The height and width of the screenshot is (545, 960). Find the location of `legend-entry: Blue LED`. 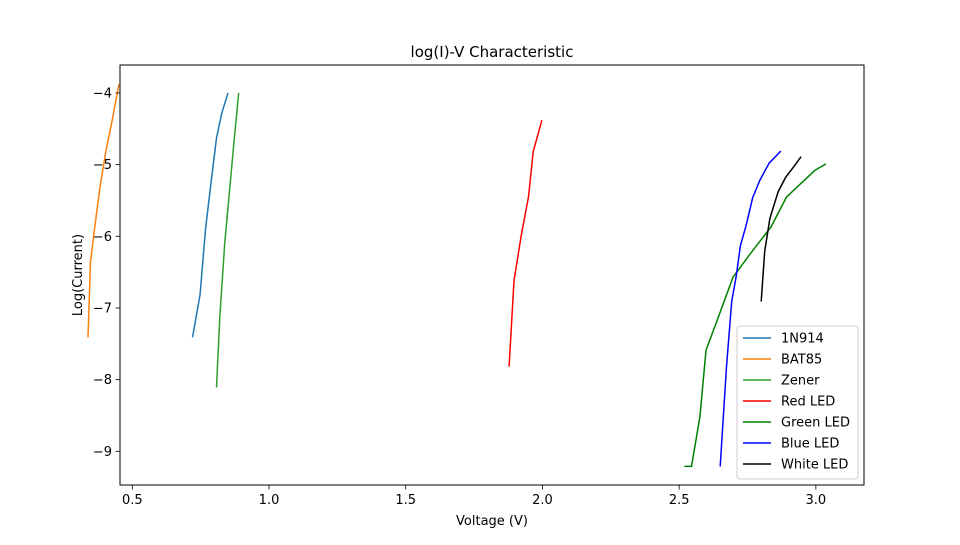

legend-entry: Blue LED is located at coordinates (810, 444).